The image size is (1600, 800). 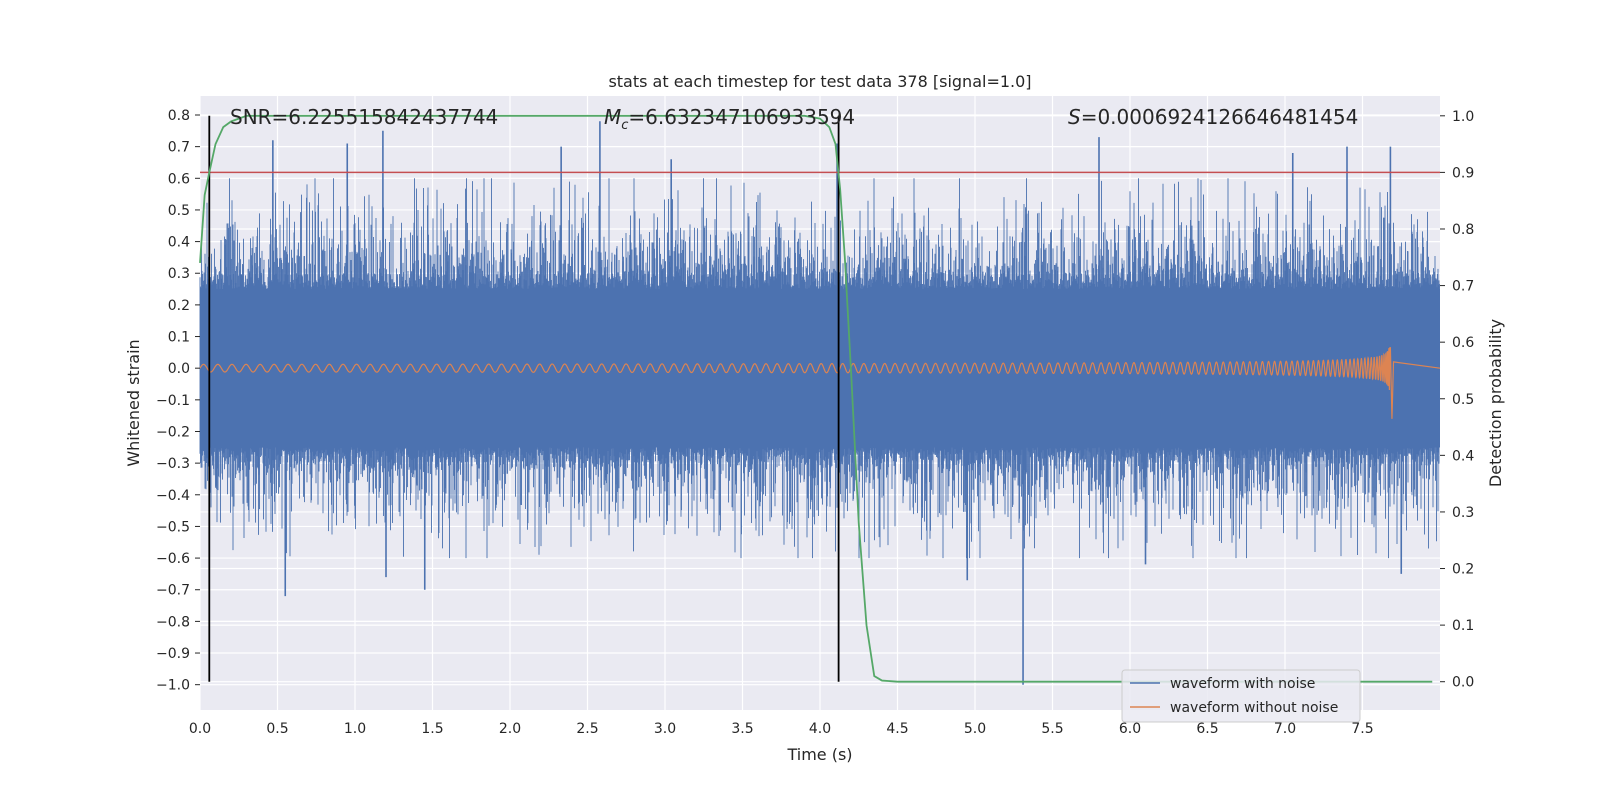 What do you see at coordinates (133, 402) in the screenshot?
I see `y-axis-label: Whitened strain` at bounding box center [133, 402].